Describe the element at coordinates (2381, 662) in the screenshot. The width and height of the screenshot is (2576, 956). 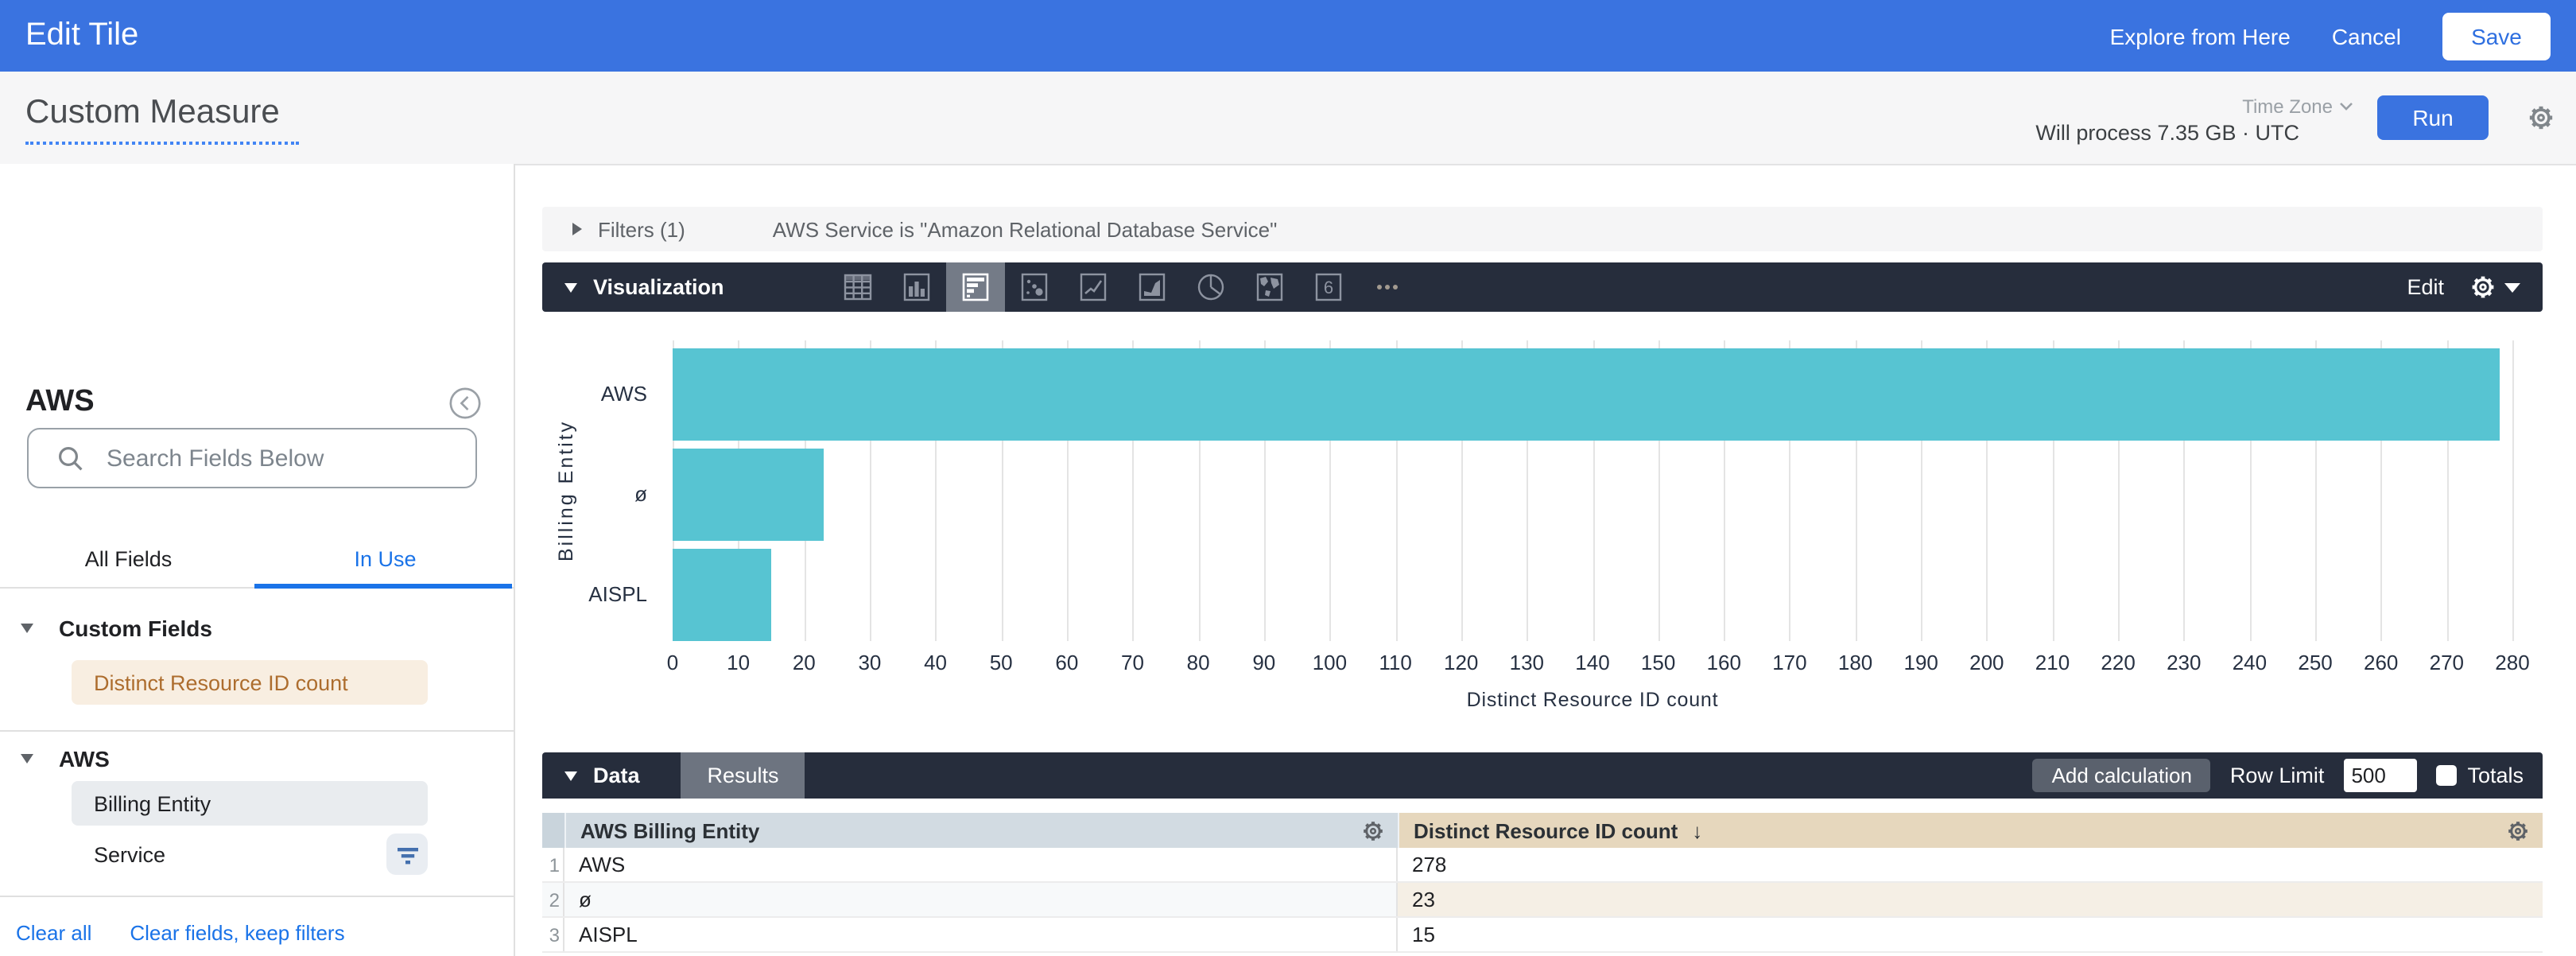
I see `x-tick-label: 260` at that location.